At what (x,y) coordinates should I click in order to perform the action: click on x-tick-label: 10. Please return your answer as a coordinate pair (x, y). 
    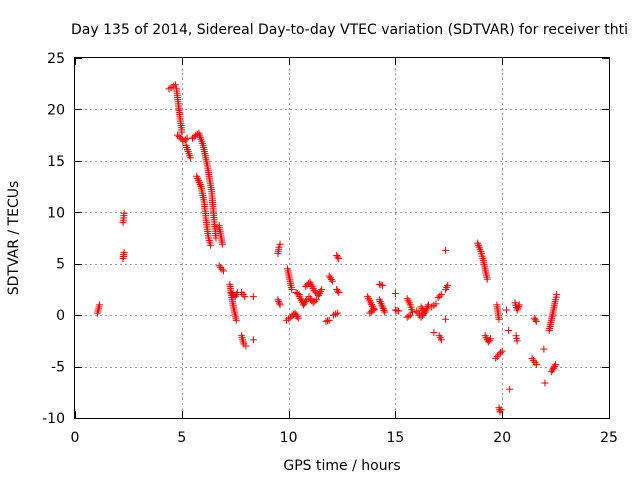
    Looking at the image, I should click on (289, 438).